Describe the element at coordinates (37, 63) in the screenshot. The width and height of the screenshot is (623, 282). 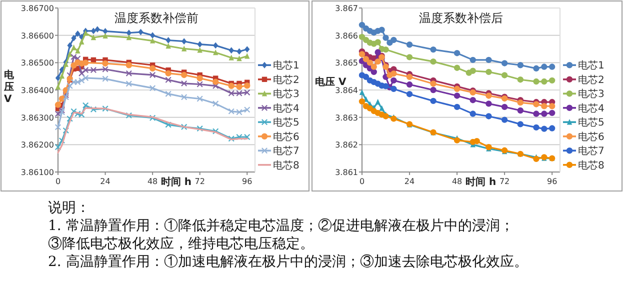
I see `y-tick-label: 3.86500` at that location.